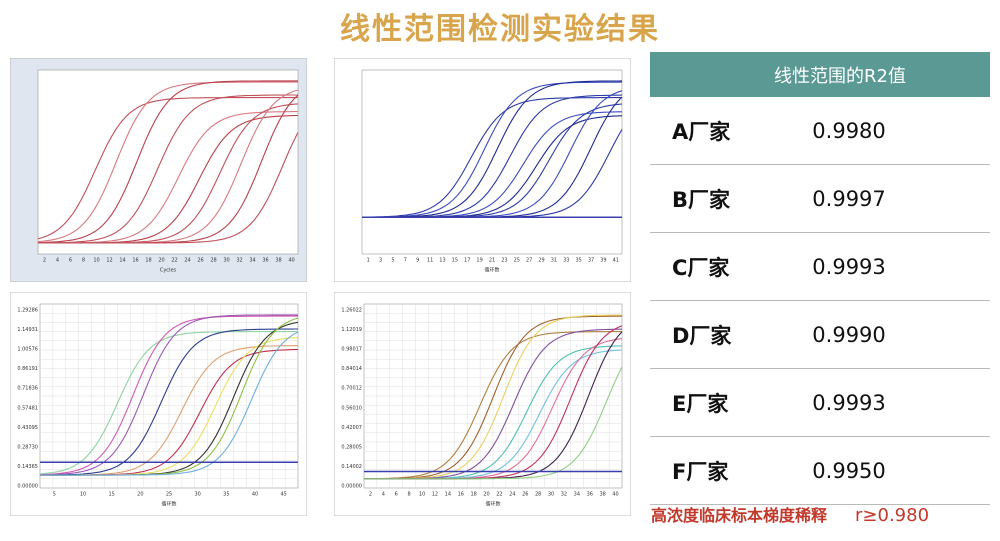 This screenshot has height=541, width=1000. I want to click on cell: D厂家, so click(702, 335).